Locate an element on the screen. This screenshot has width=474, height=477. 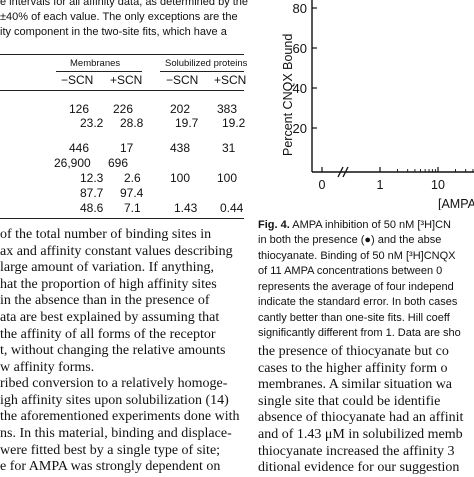
caption-lead: Fig. 4. is located at coordinates (274, 225).